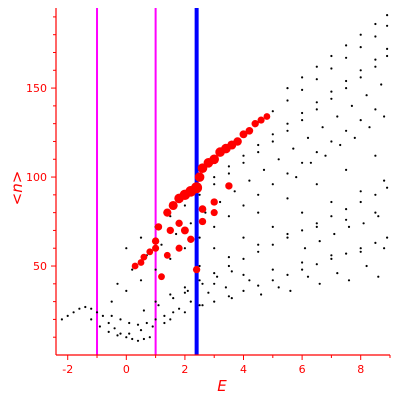 The height and width of the screenshot is (400, 400). What do you see at coordinates (243, 369) in the screenshot?
I see `x-tick-label: 4` at bounding box center [243, 369].